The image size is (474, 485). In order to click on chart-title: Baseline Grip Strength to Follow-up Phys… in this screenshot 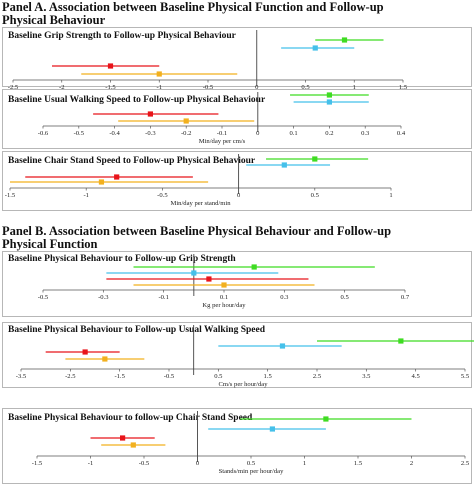, I will do `click(122, 36)`.